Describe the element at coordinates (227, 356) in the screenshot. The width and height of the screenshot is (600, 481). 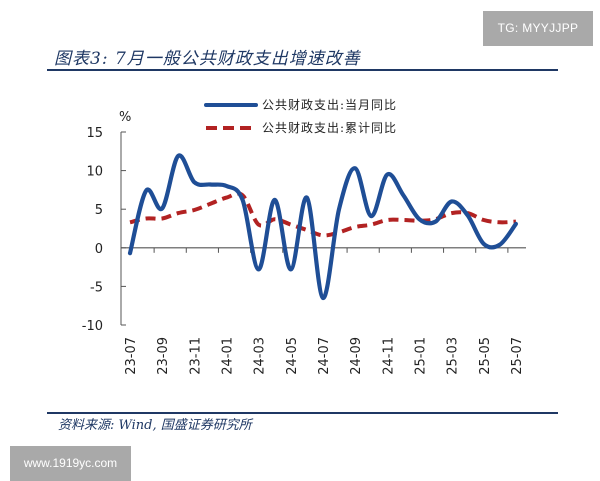
I see `x-tick-label: 24-01` at that location.